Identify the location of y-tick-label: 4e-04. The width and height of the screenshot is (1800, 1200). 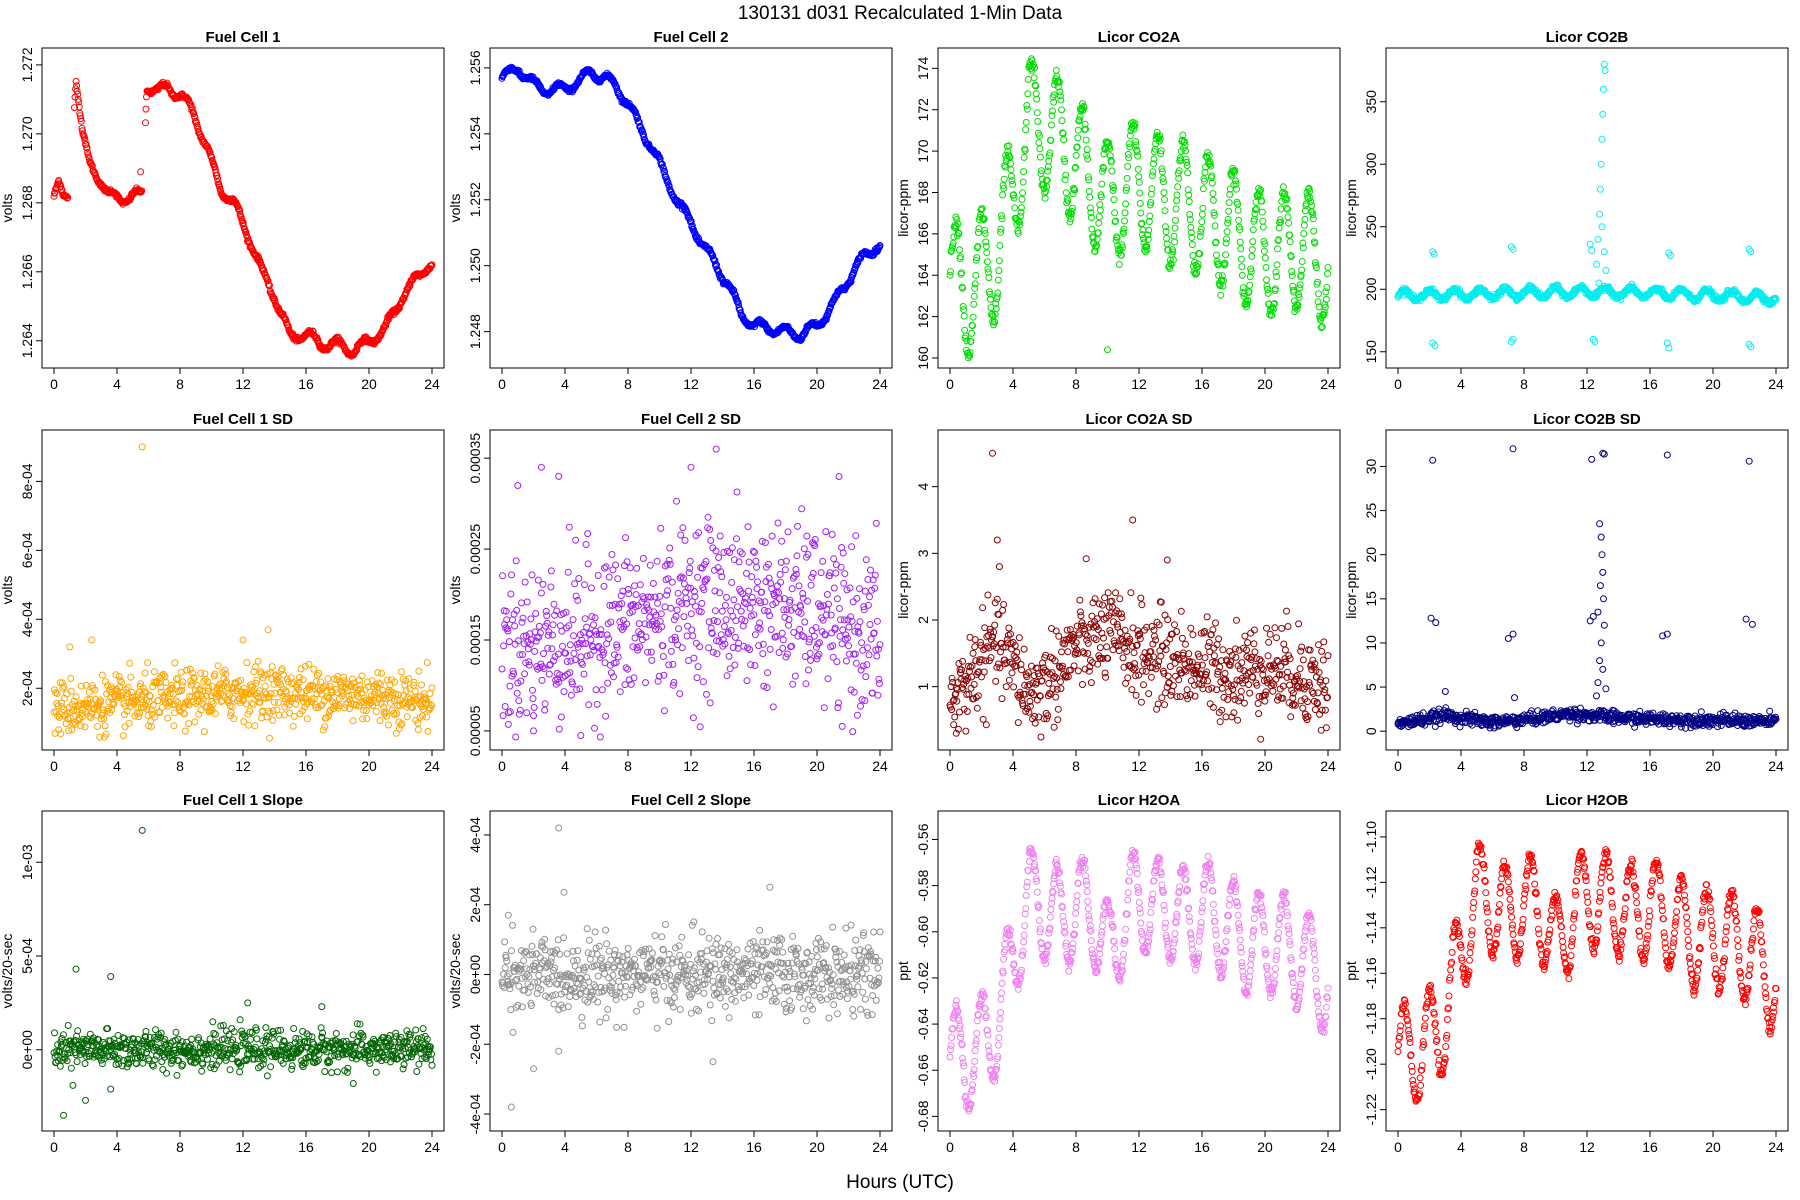
(27, 619).